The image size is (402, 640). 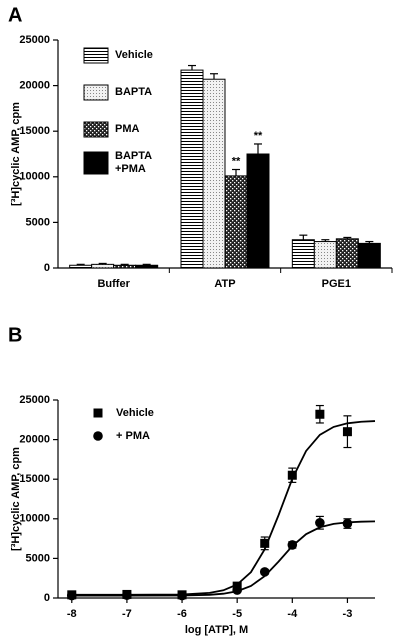 I want to click on legend-label: + PMA, so click(x=133, y=436).